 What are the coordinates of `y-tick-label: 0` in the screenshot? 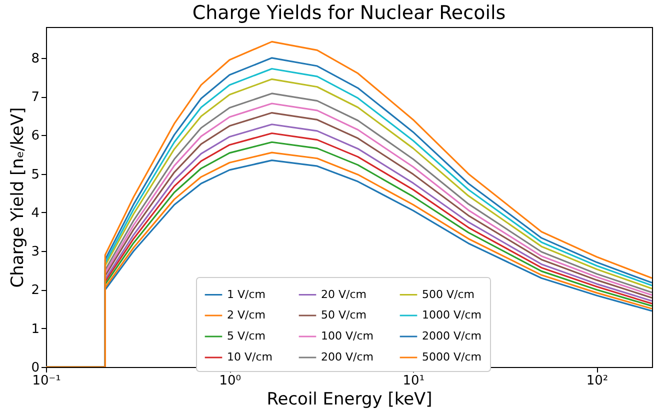 It's located at (35, 368).